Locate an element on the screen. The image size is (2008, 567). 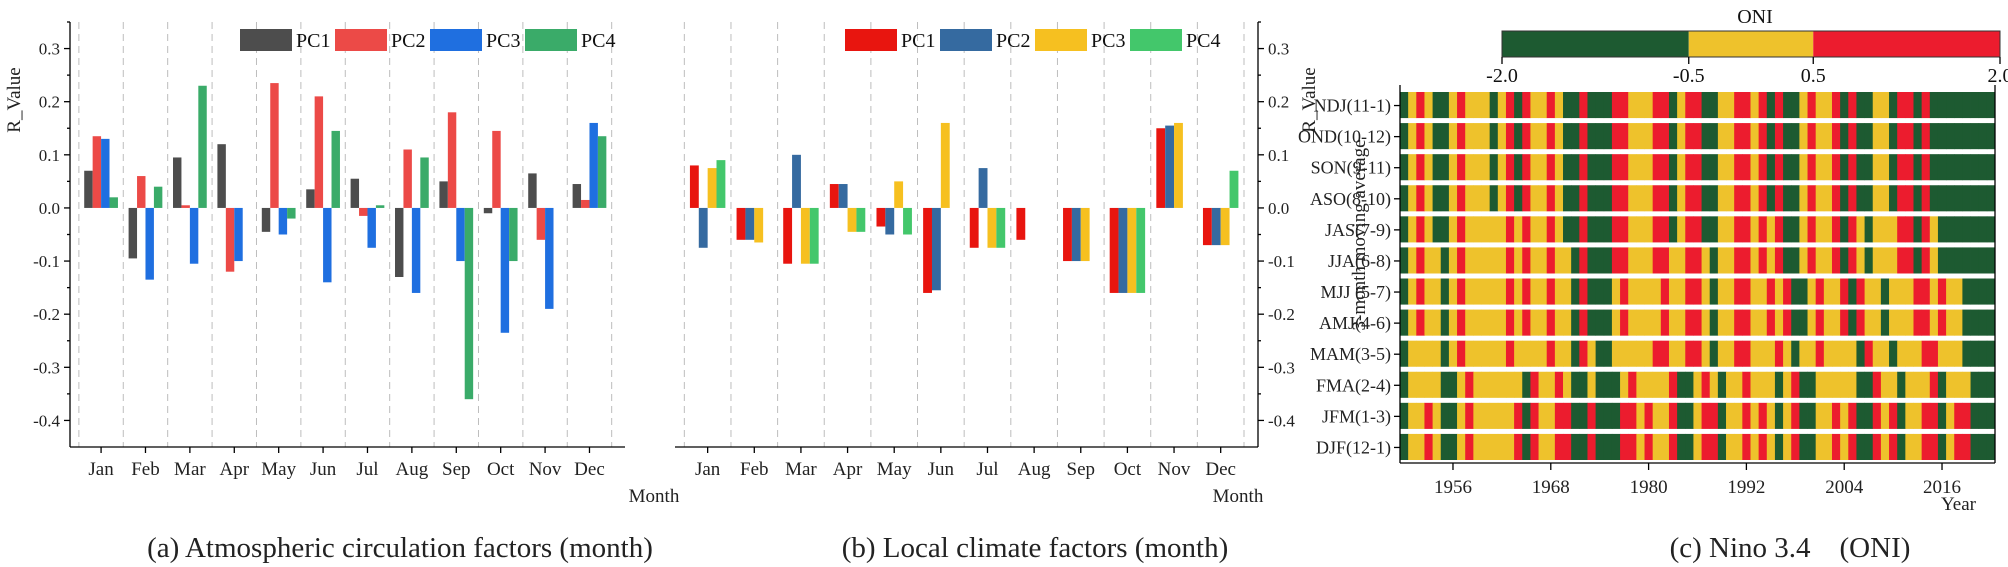
panel-b-bar-pc2-jan is located at coordinates (703, 227).